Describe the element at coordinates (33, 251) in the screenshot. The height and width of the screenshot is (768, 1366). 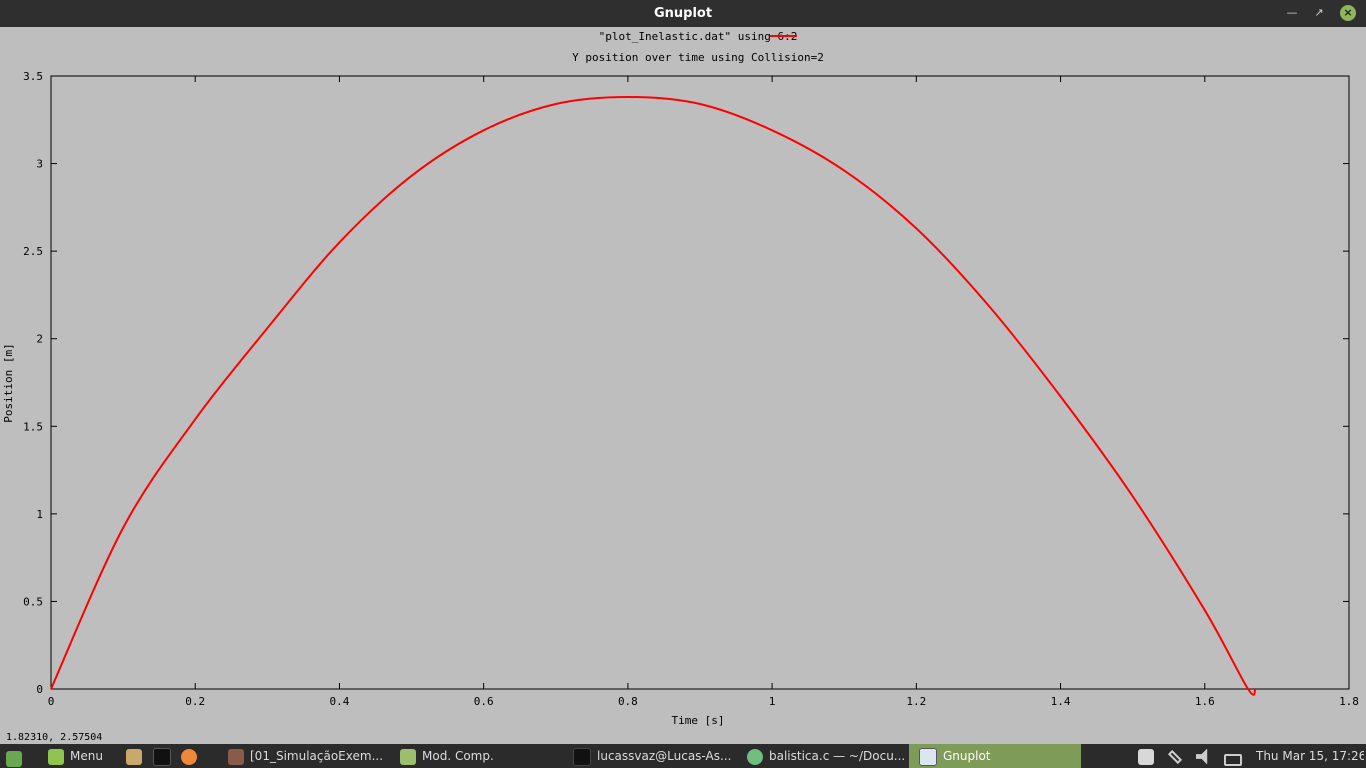
I see `y-tick-label: 2.5` at that location.